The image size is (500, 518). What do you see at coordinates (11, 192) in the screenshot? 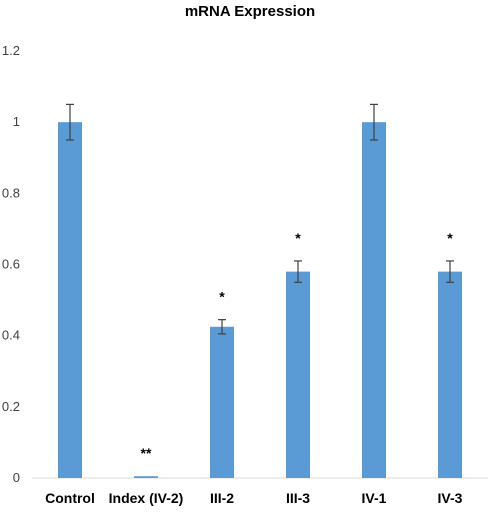
I see `y-tick-label: 0.8` at bounding box center [11, 192].